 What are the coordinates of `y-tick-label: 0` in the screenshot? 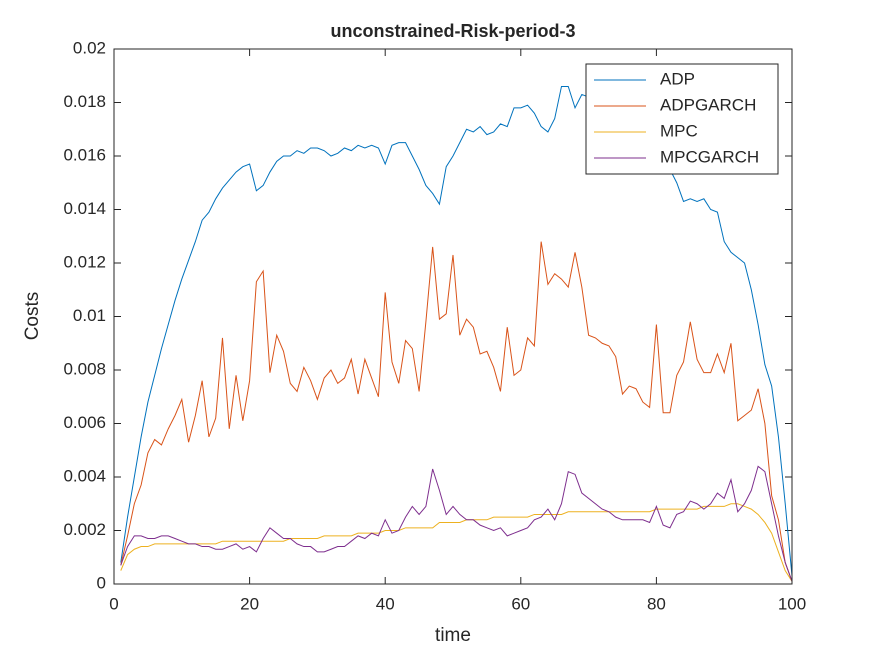 It's located at (101, 582).